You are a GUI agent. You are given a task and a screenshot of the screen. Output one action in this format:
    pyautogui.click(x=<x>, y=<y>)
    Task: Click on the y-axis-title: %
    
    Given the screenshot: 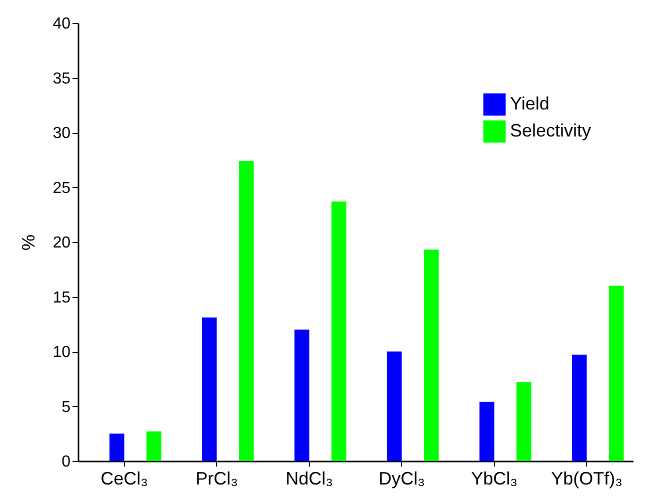 What is the action you would take?
    pyautogui.click(x=28, y=242)
    